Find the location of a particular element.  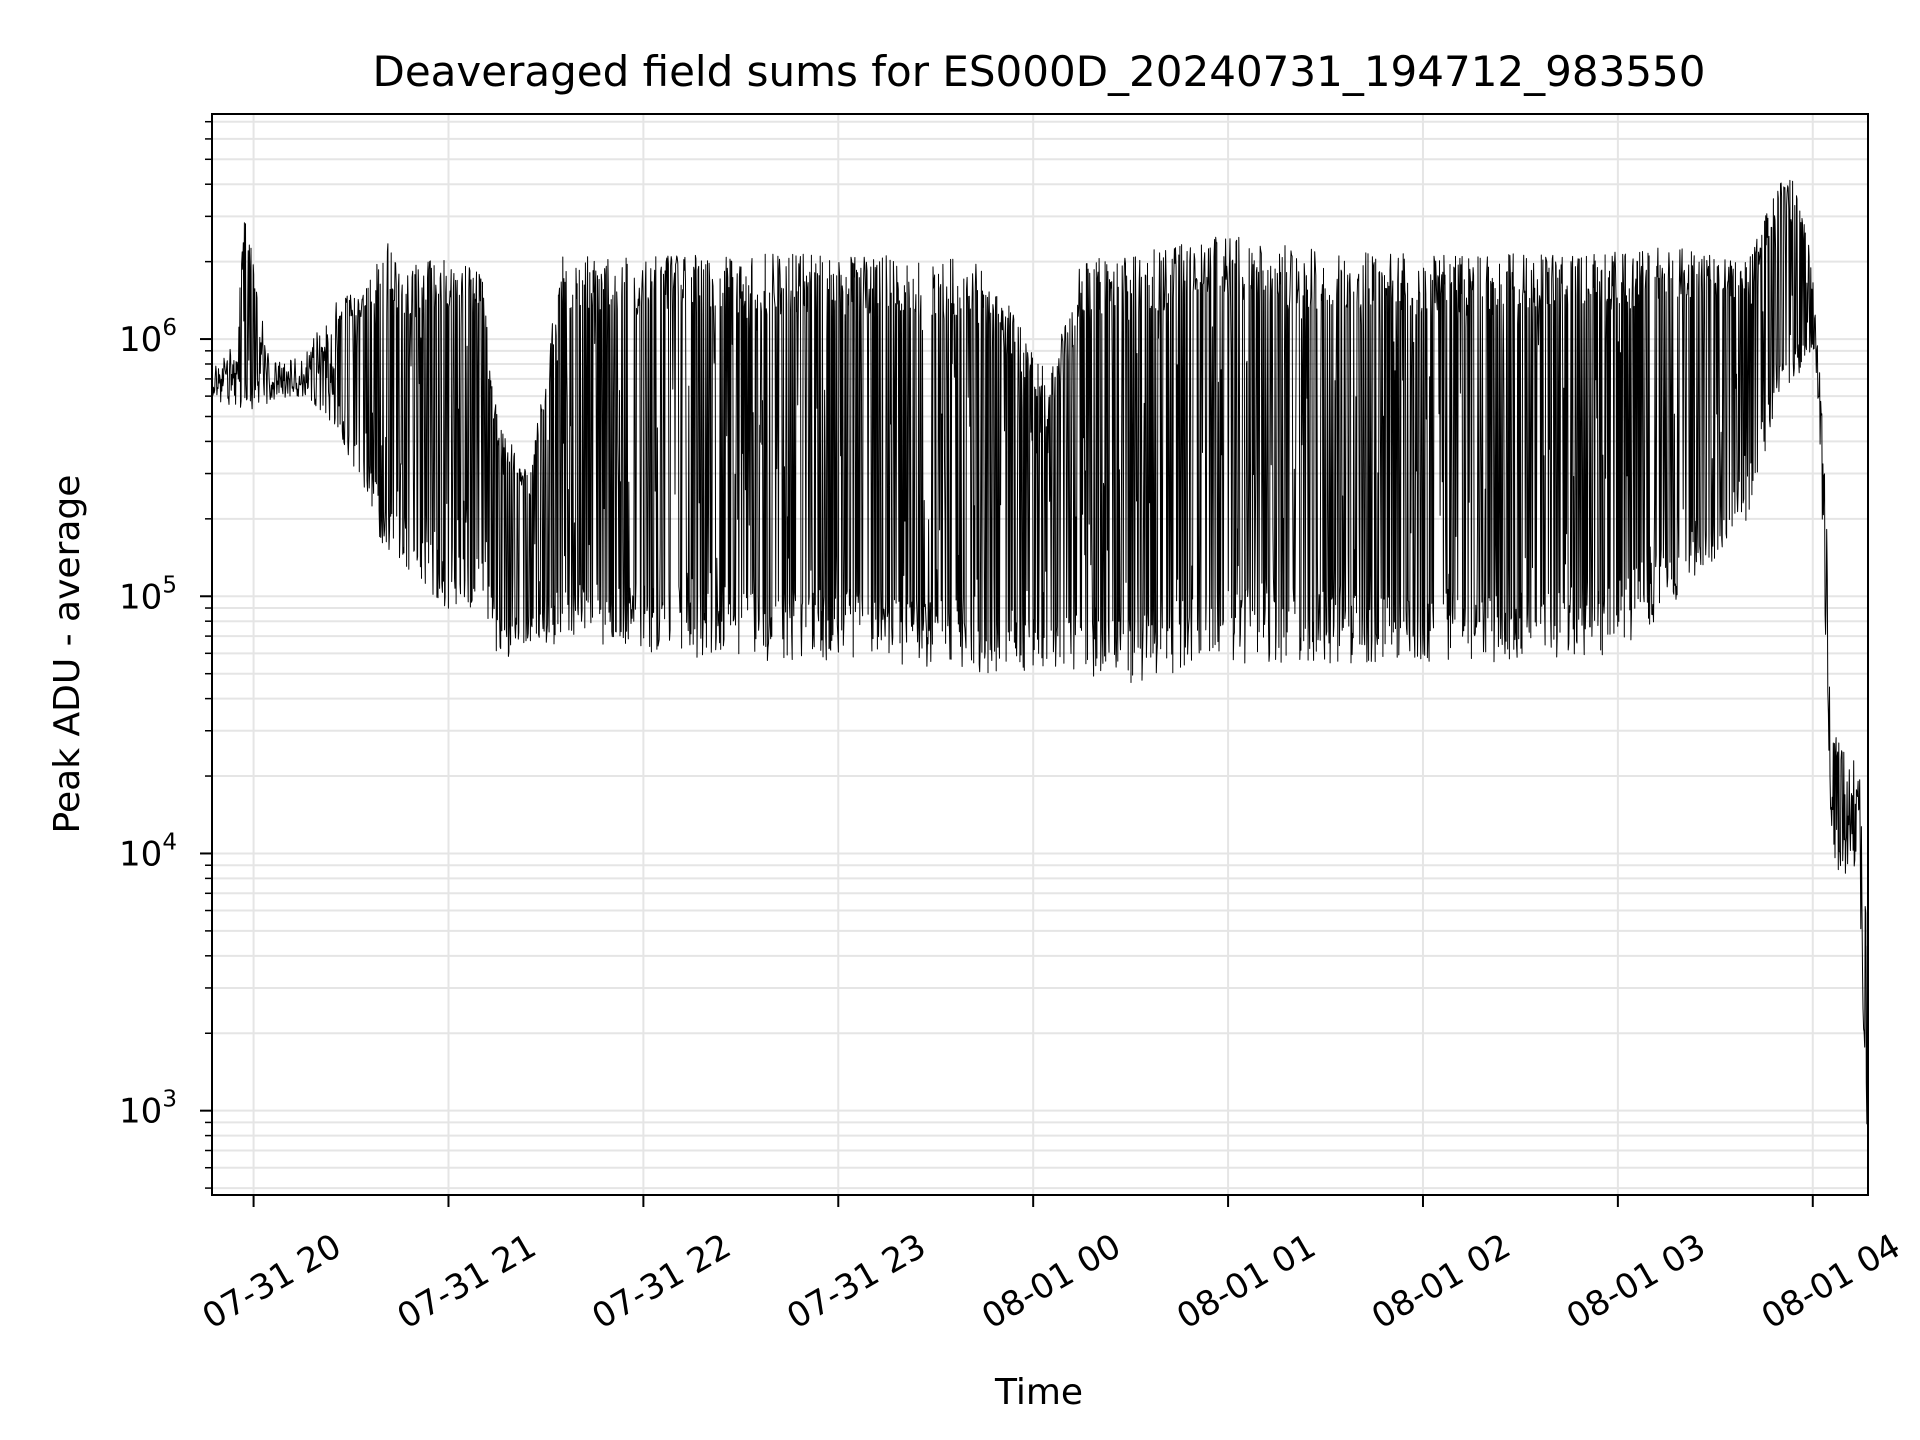

y-tick-label: 10⁶ is located at coordinates (148, 337).